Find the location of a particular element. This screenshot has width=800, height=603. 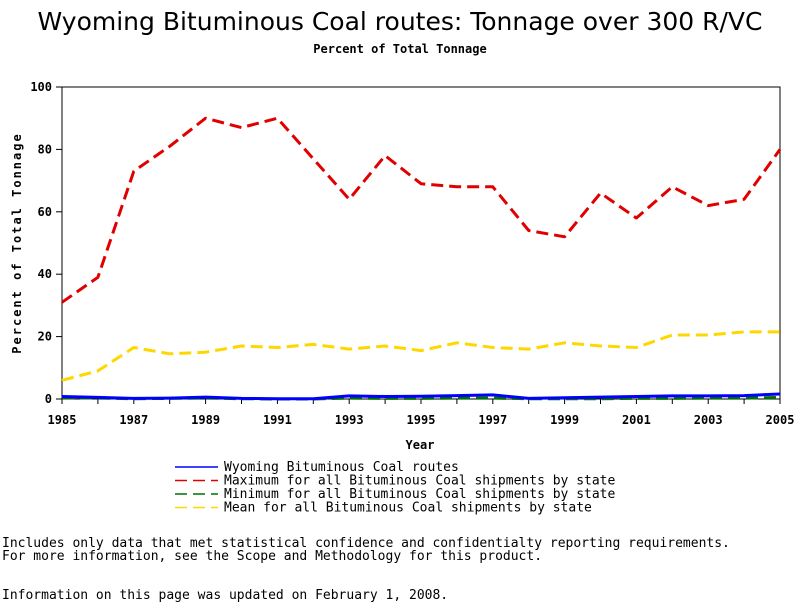

x-tick-label: 2003 is located at coordinates (708, 420).